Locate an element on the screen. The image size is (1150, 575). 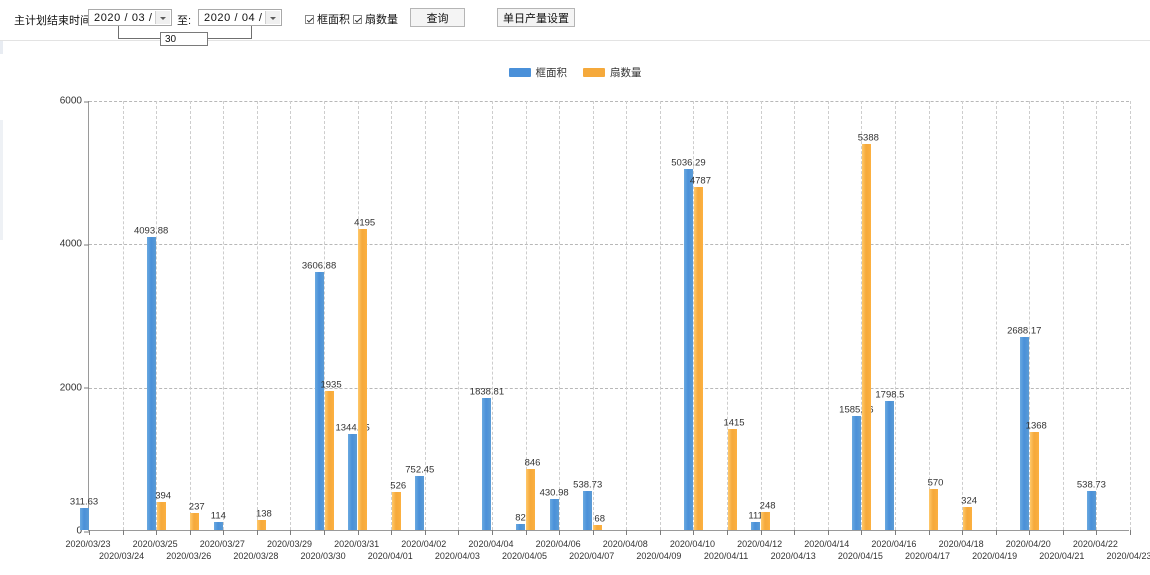
y-gridline is located at coordinates (609, 388).